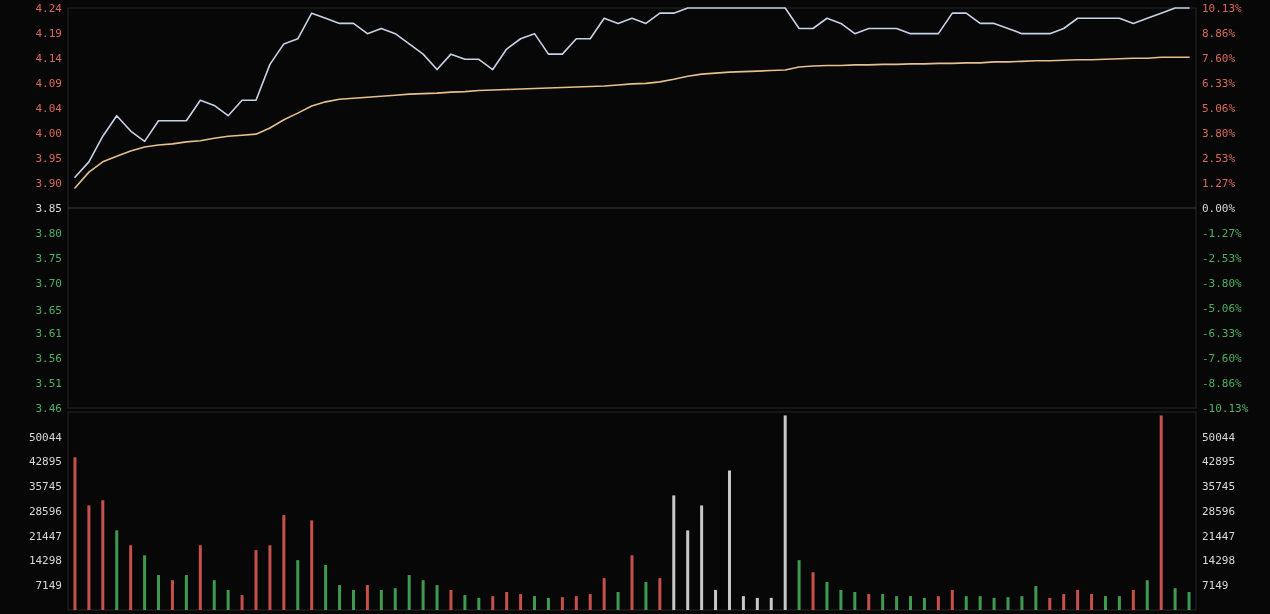 The width and height of the screenshot is (1270, 614). What do you see at coordinates (1219, 158) in the screenshot?
I see `y2-tick-label: 2.53%` at bounding box center [1219, 158].